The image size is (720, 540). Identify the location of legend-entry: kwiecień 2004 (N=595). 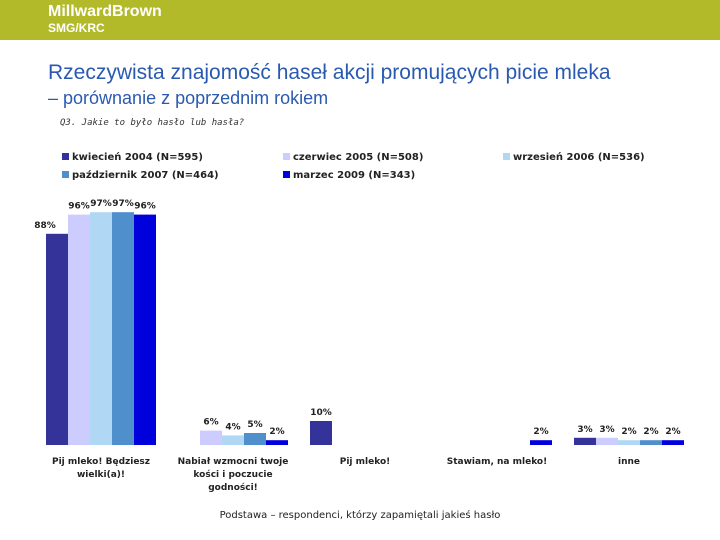
(132, 157).